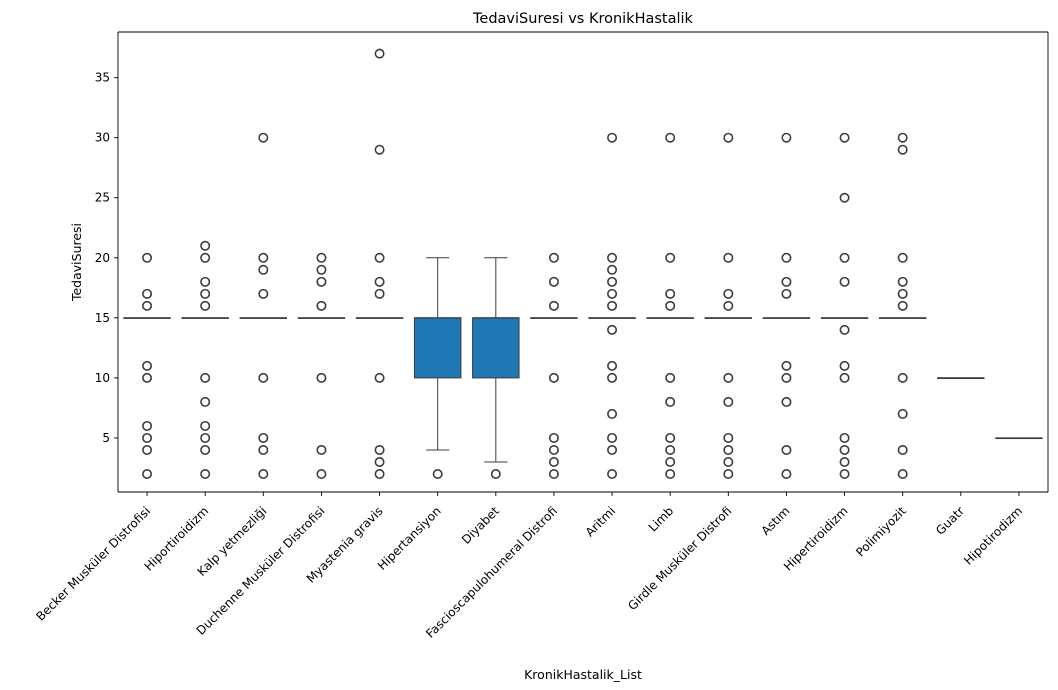 The width and height of the screenshot is (1058, 690). Describe the element at coordinates (102, 198) in the screenshot. I see `y-tick-label: 25` at that location.